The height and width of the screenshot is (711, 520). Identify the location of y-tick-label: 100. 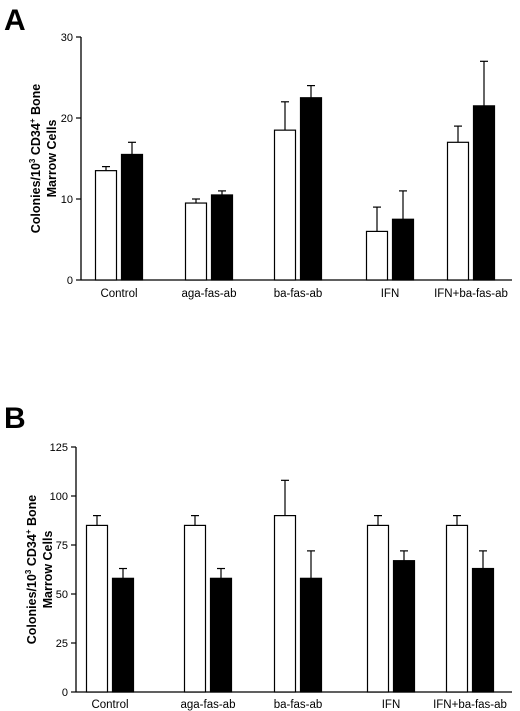
(59, 497).